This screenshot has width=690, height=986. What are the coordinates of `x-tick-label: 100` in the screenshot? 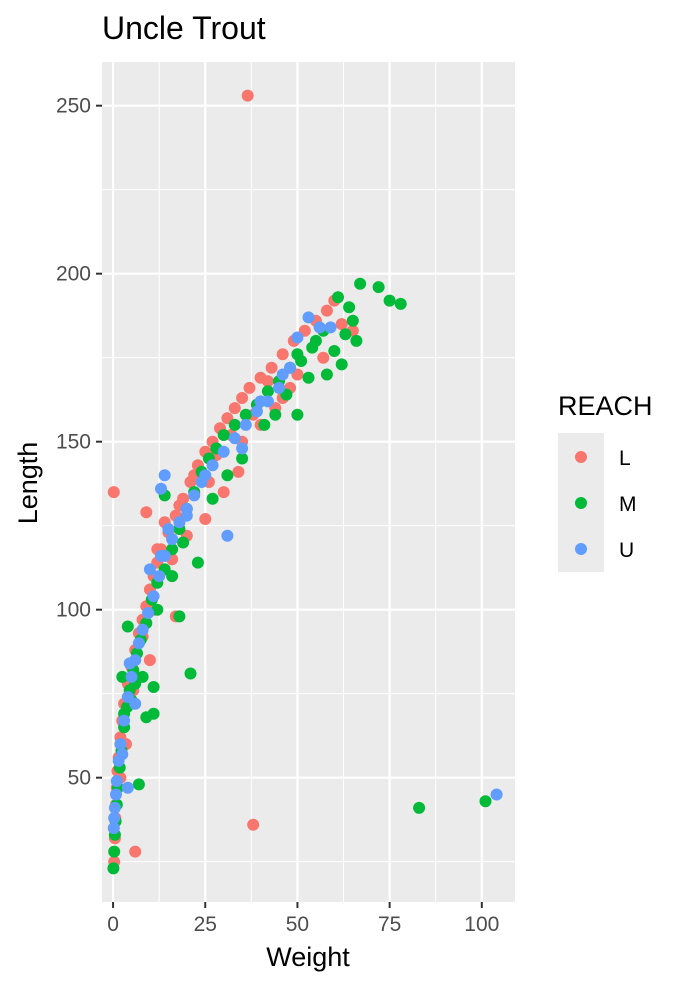 It's located at (481, 924).